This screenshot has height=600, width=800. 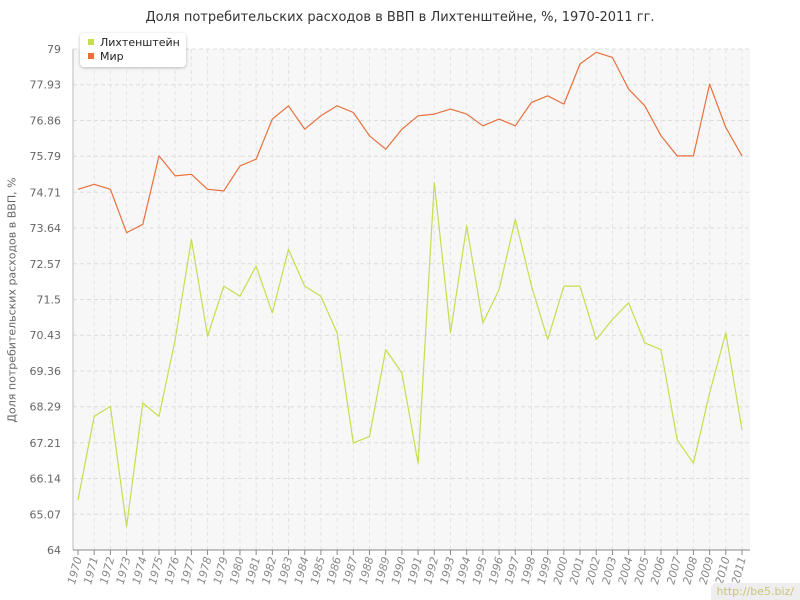 What do you see at coordinates (46, 335) in the screenshot?
I see `y-tick-label: 70.43` at bounding box center [46, 335].